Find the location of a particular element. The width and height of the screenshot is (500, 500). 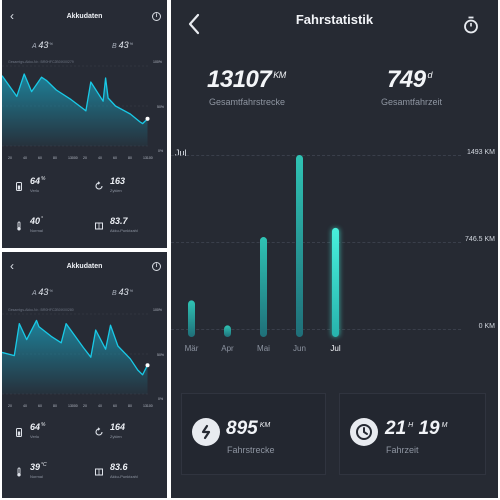

gridline-top is located at coordinates (316, 155).